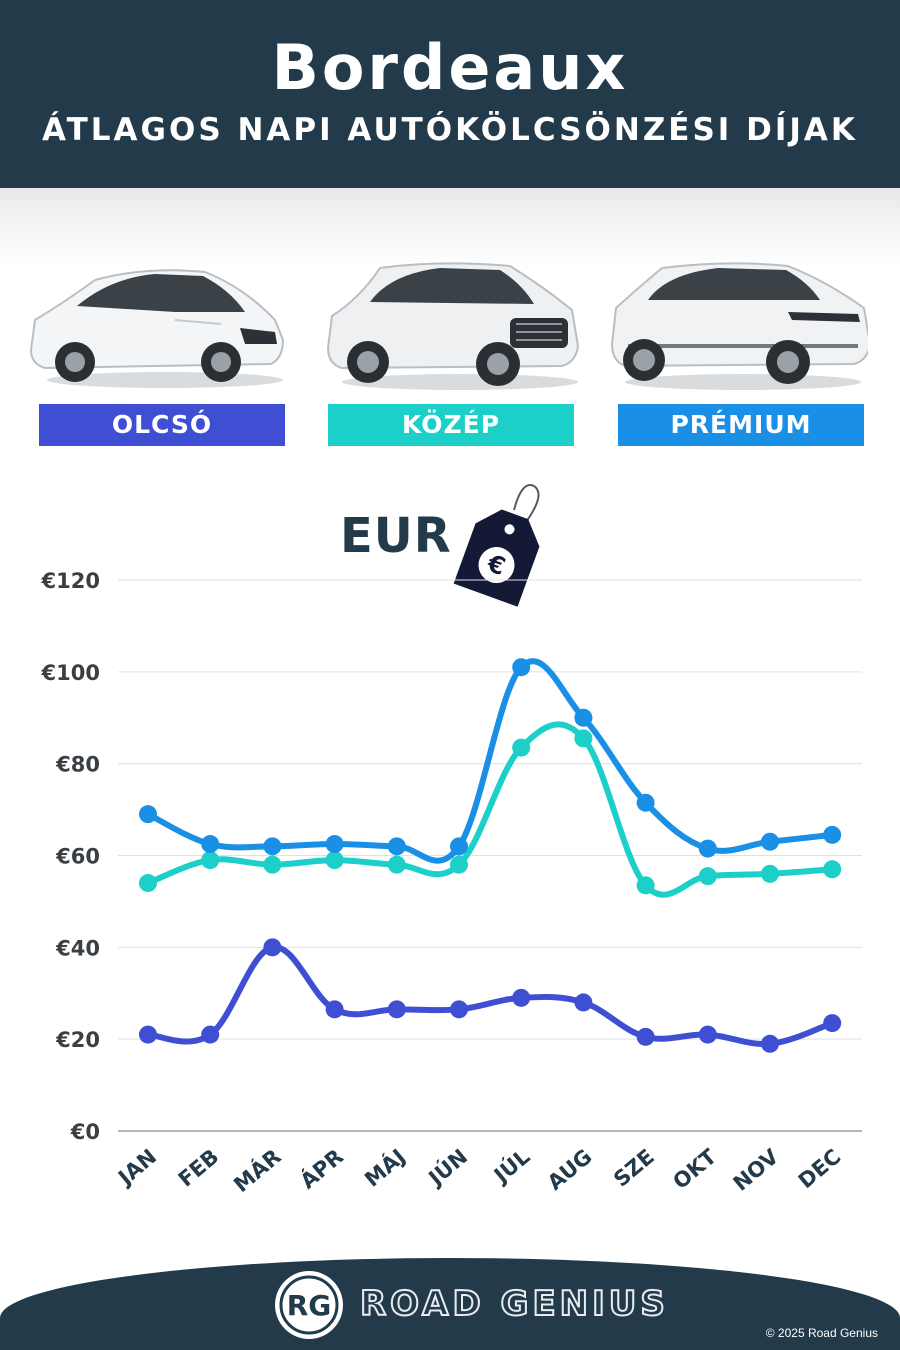 The image size is (900, 1350). I want to click on y-tick-label: €100, so click(70, 673).